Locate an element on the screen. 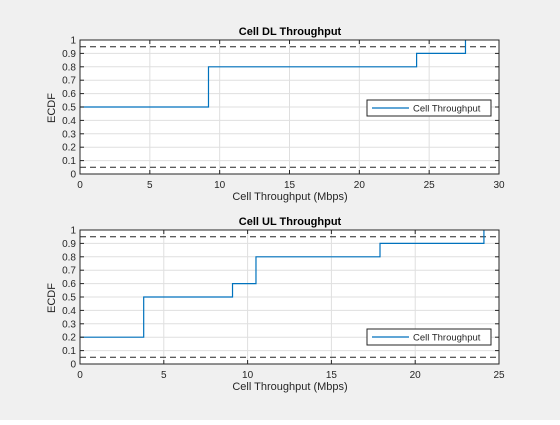 The width and height of the screenshot is (560, 425). ul-y-tick-label: 0.2 is located at coordinates (69, 338).